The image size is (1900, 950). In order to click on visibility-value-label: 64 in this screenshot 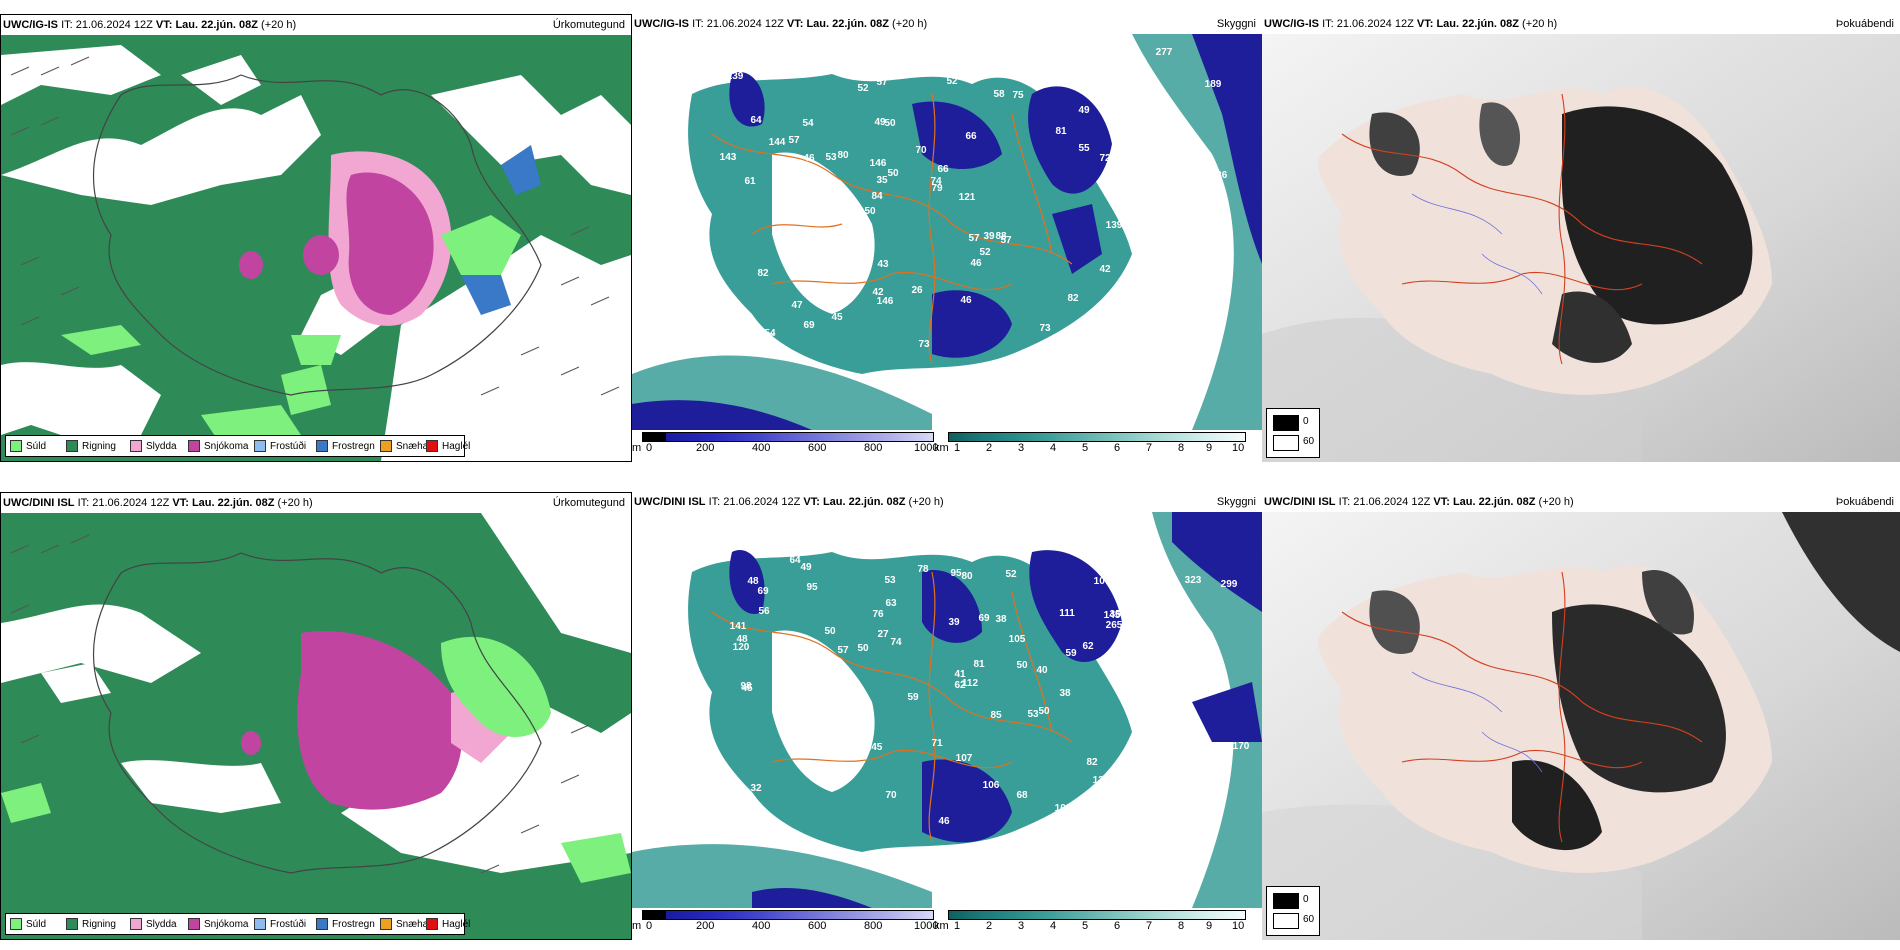, I will do `click(756, 120)`.